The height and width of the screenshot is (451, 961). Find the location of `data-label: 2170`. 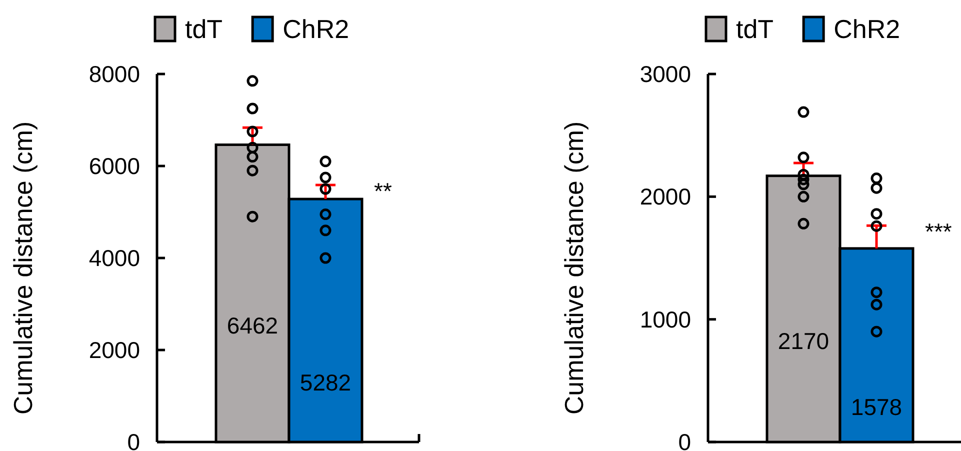

data-label: 2170 is located at coordinates (804, 341).